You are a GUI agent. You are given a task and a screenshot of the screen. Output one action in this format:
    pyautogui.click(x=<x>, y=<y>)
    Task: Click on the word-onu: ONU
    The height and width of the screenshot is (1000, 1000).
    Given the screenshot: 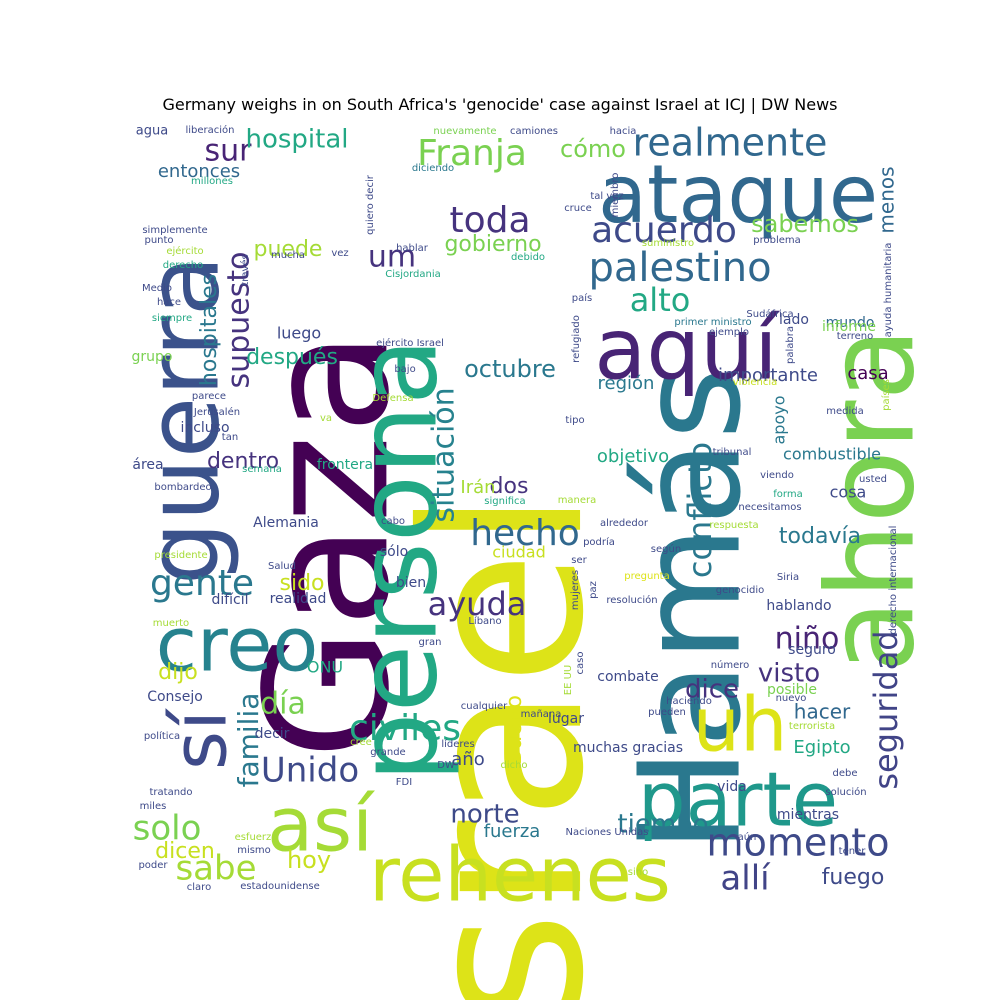 What is the action you would take?
    pyautogui.click(x=325, y=667)
    